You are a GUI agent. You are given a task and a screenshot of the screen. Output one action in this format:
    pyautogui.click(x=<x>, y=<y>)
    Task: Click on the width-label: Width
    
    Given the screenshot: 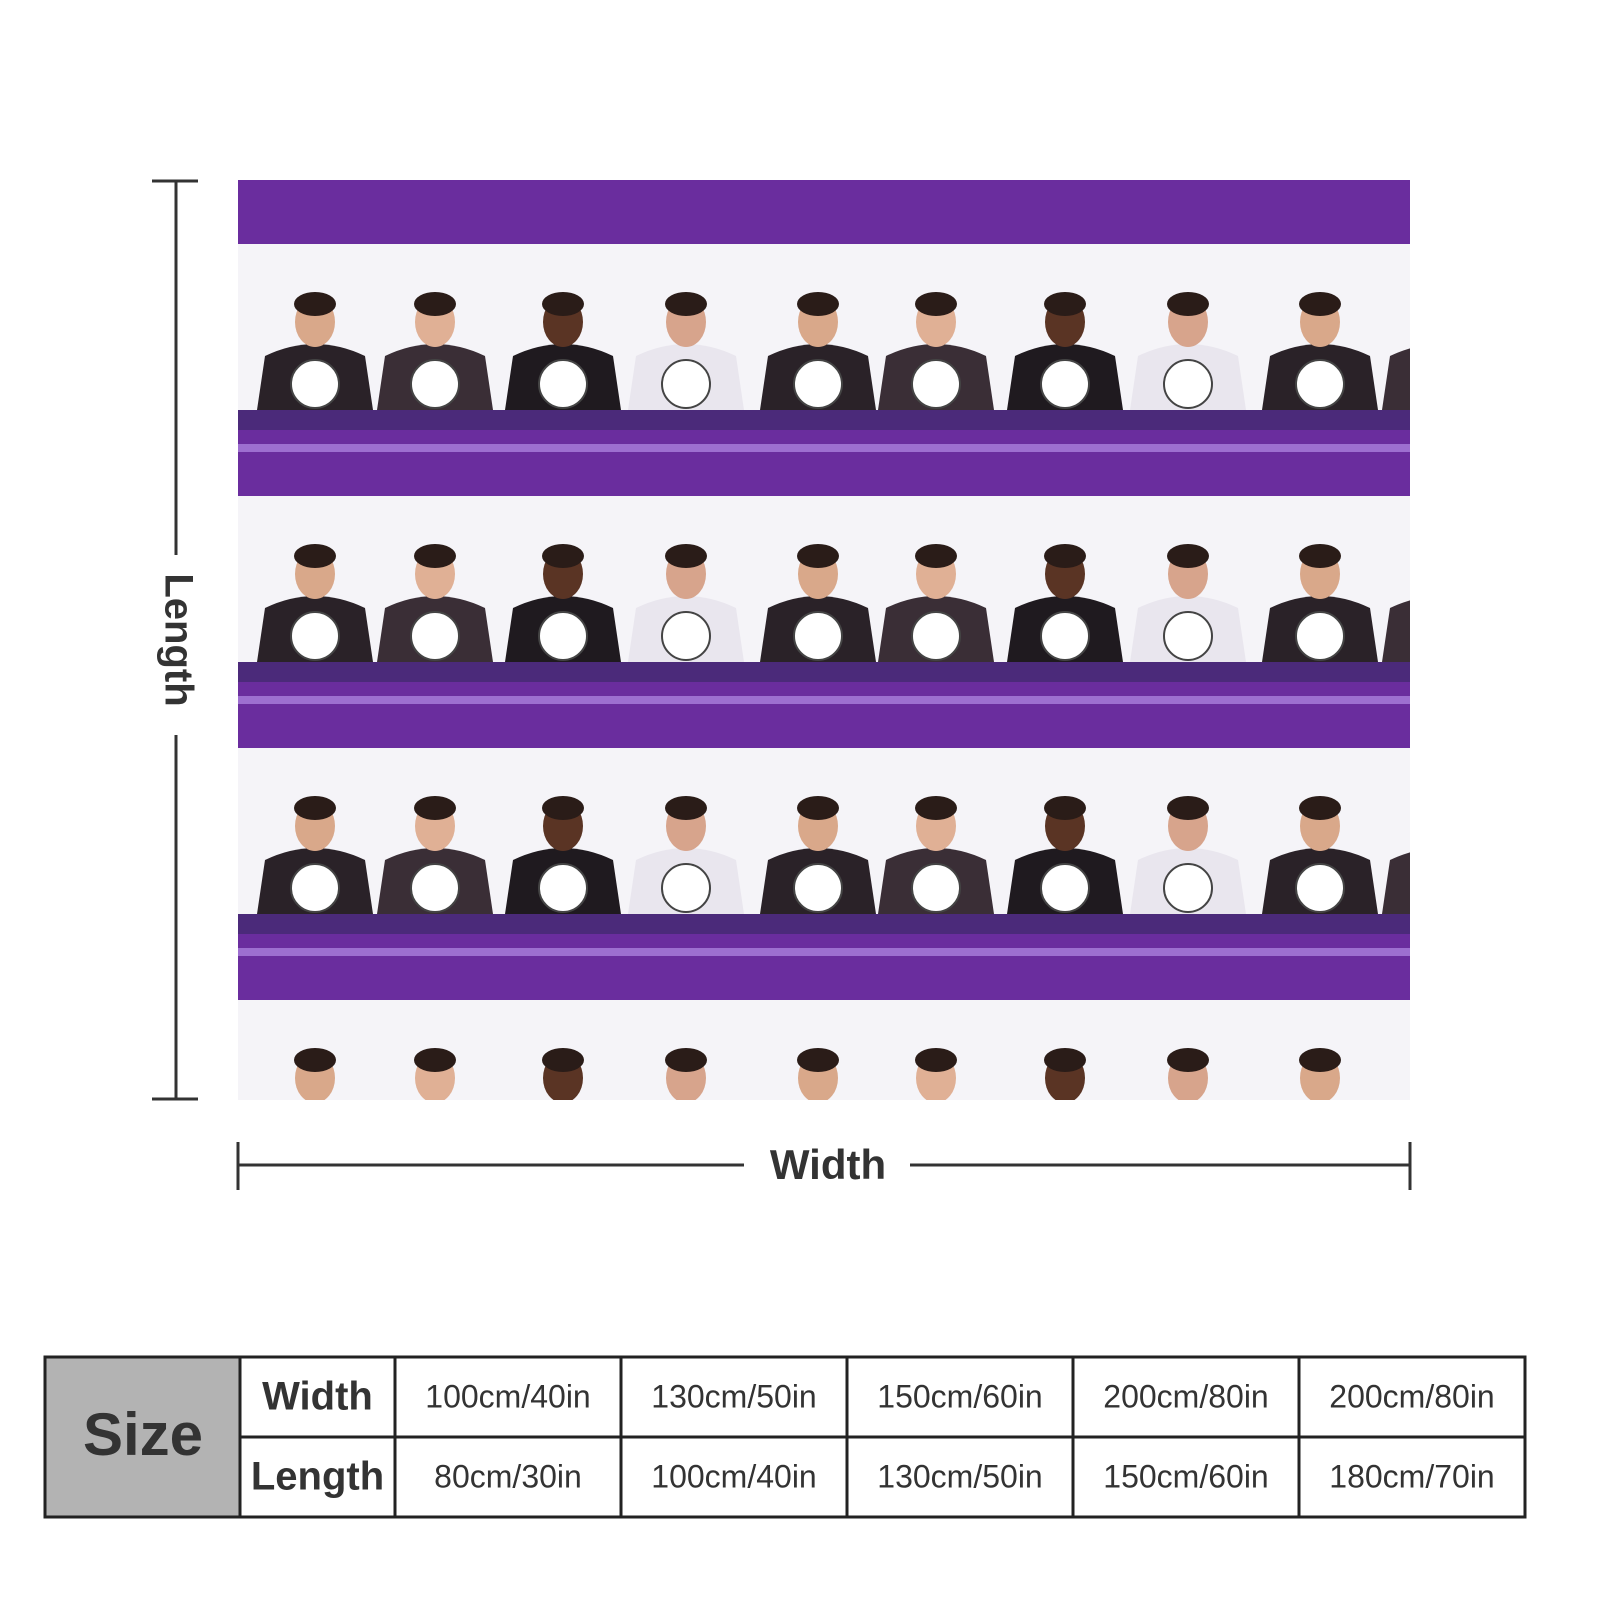 What is the action you would take?
    pyautogui.click(x=828, y=1164)
    